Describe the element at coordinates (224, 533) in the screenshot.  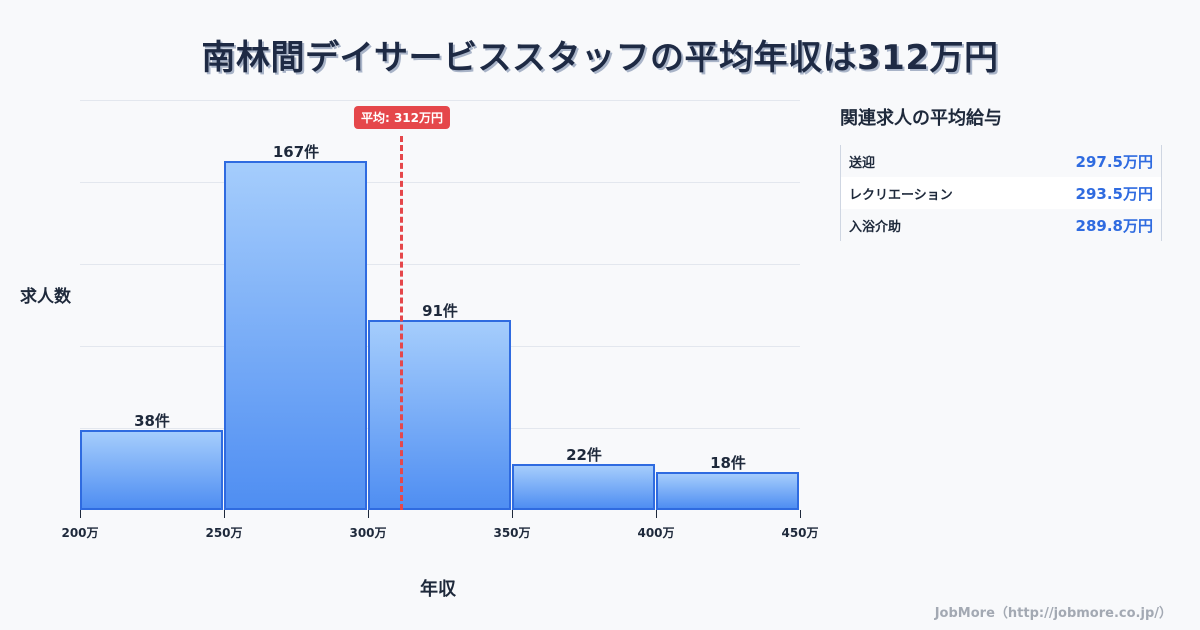
I see `x-tick-label: 250万` at that location.